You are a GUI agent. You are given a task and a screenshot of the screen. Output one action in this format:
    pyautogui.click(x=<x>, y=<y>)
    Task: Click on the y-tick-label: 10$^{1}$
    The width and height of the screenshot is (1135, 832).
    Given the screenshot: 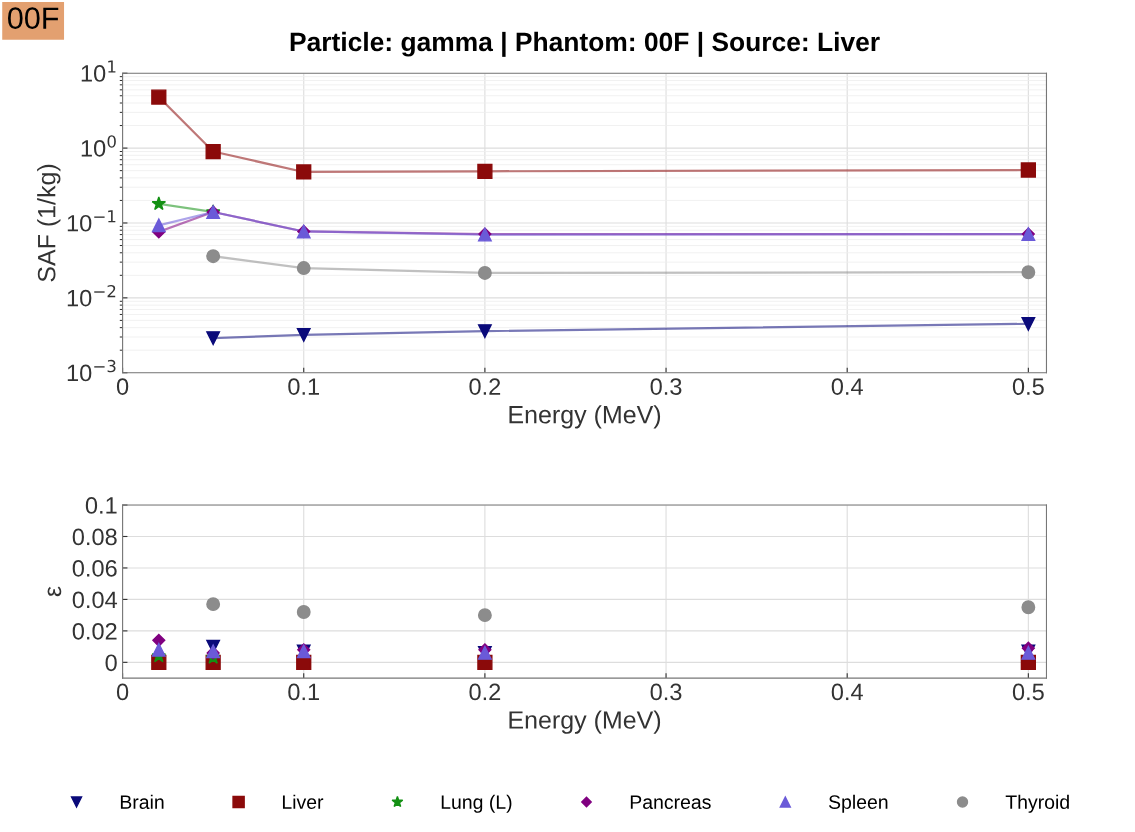 What is the action you would take?
    pyautogui.click(x=98, y=71)
    